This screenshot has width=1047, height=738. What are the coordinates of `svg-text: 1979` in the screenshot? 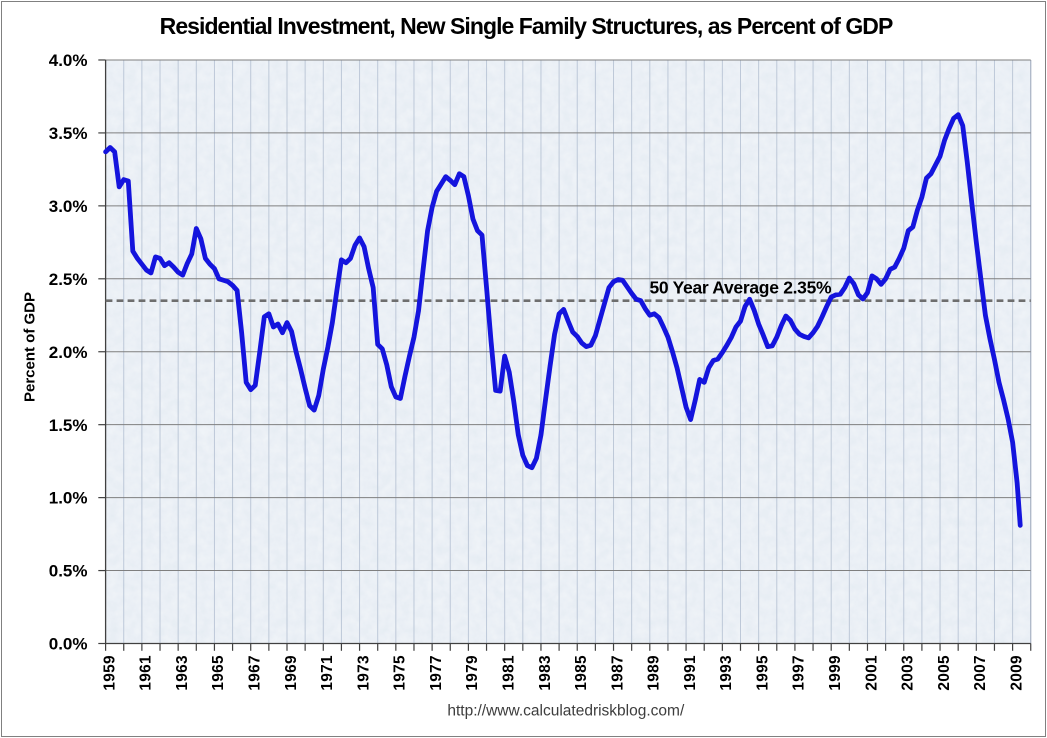 It's located at (472, 673).